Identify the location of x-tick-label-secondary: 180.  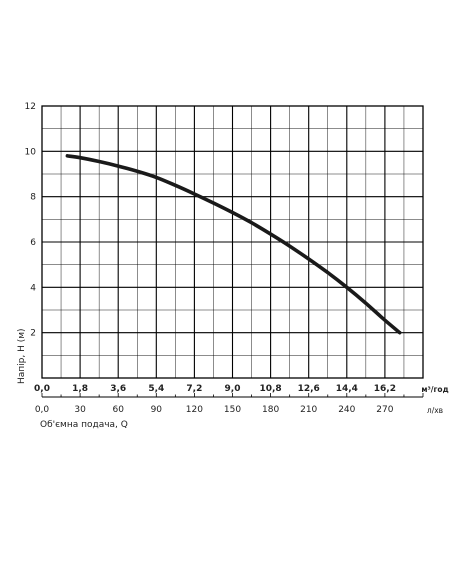
(270, 410).